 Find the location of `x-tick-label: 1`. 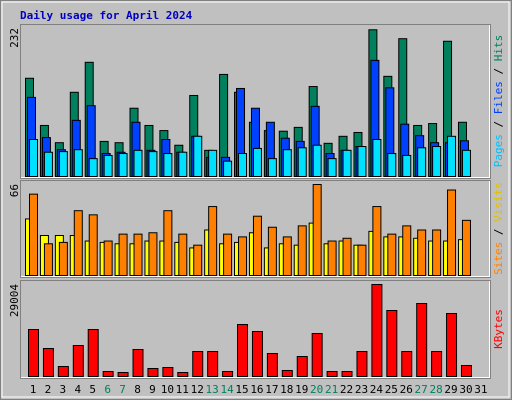

x-tick-label: 1 is located at coordinates (33, 389).